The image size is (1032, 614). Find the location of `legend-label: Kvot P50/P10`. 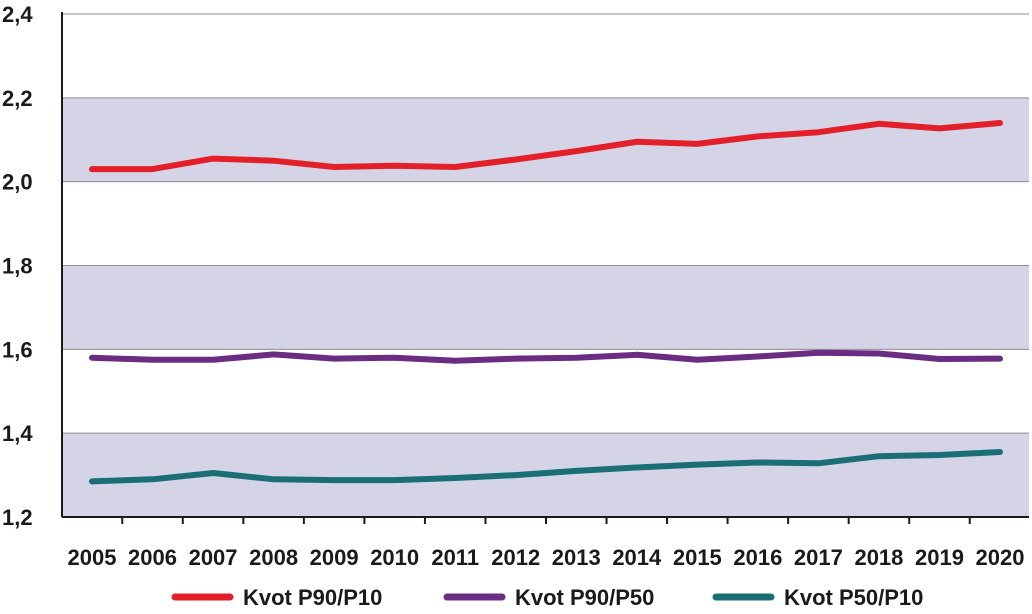

legend-label: Kvot P50/P10 is located at coordinates (853, 597).